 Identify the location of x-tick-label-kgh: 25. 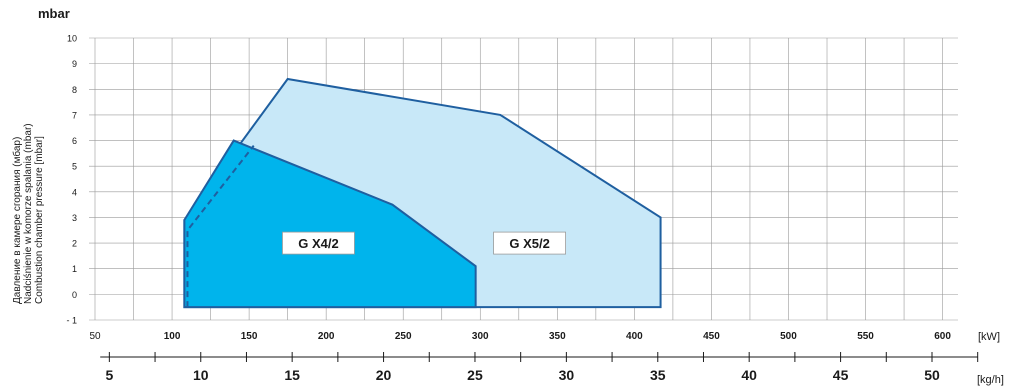
(475, 375).